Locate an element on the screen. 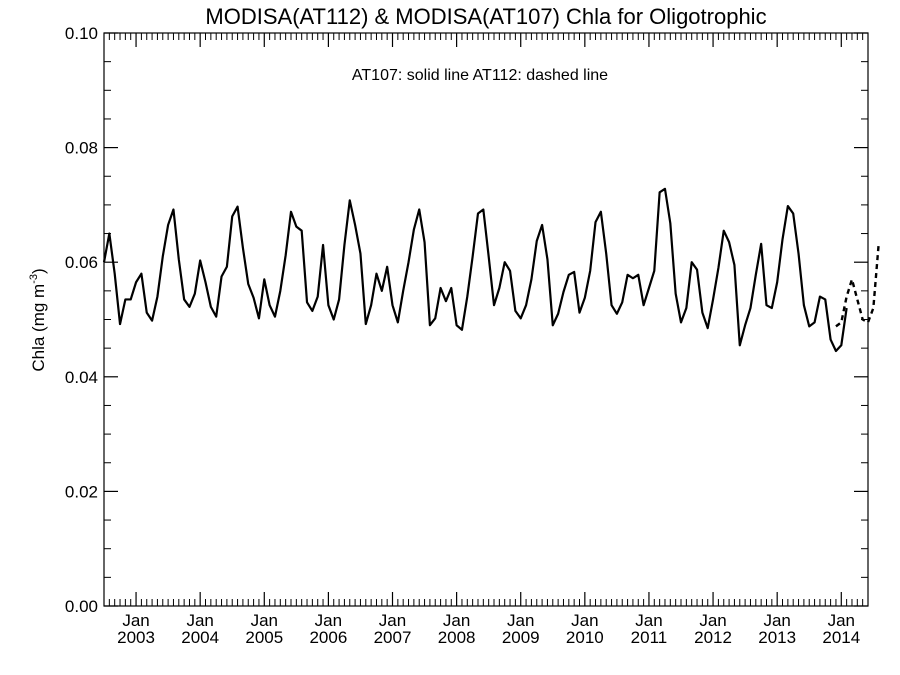 This screenshot has height=675, width=900. y-axis-label: Chla (mg m-3) is located at coordinates (38, 319).